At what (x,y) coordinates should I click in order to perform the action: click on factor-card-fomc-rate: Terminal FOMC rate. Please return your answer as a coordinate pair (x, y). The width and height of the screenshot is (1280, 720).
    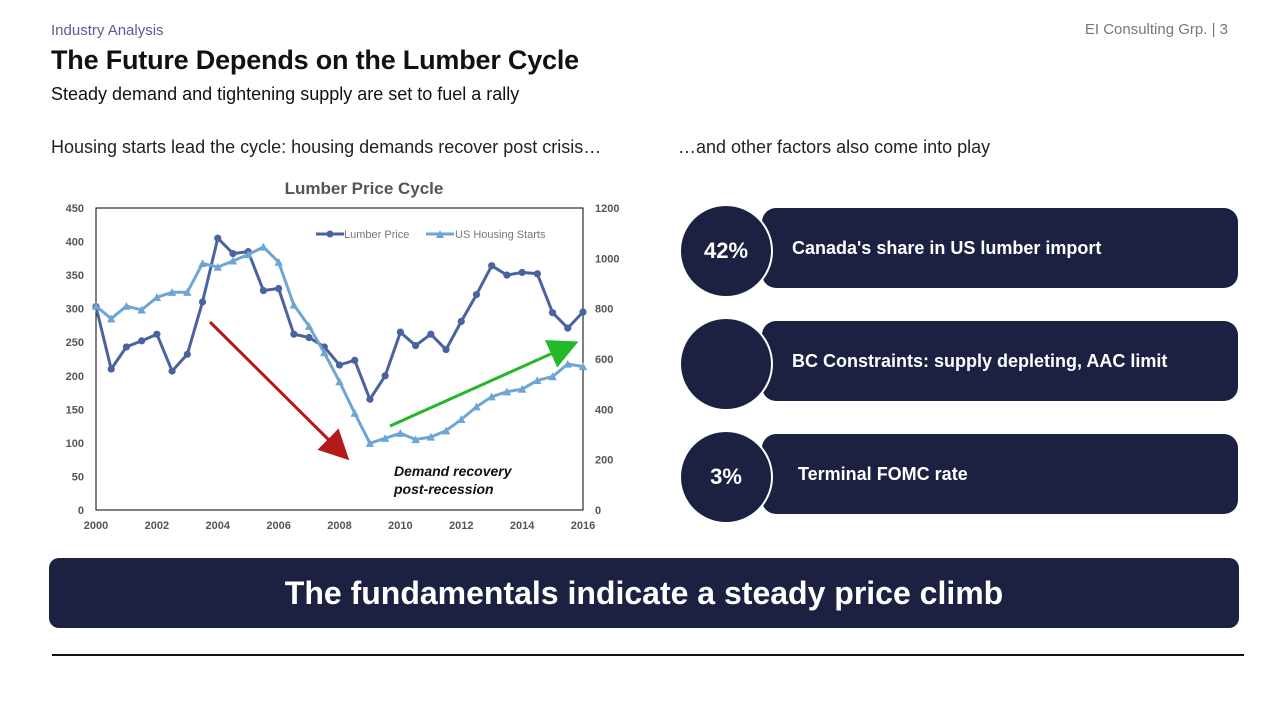
    Looking at the image, I should click on (1000, 474).